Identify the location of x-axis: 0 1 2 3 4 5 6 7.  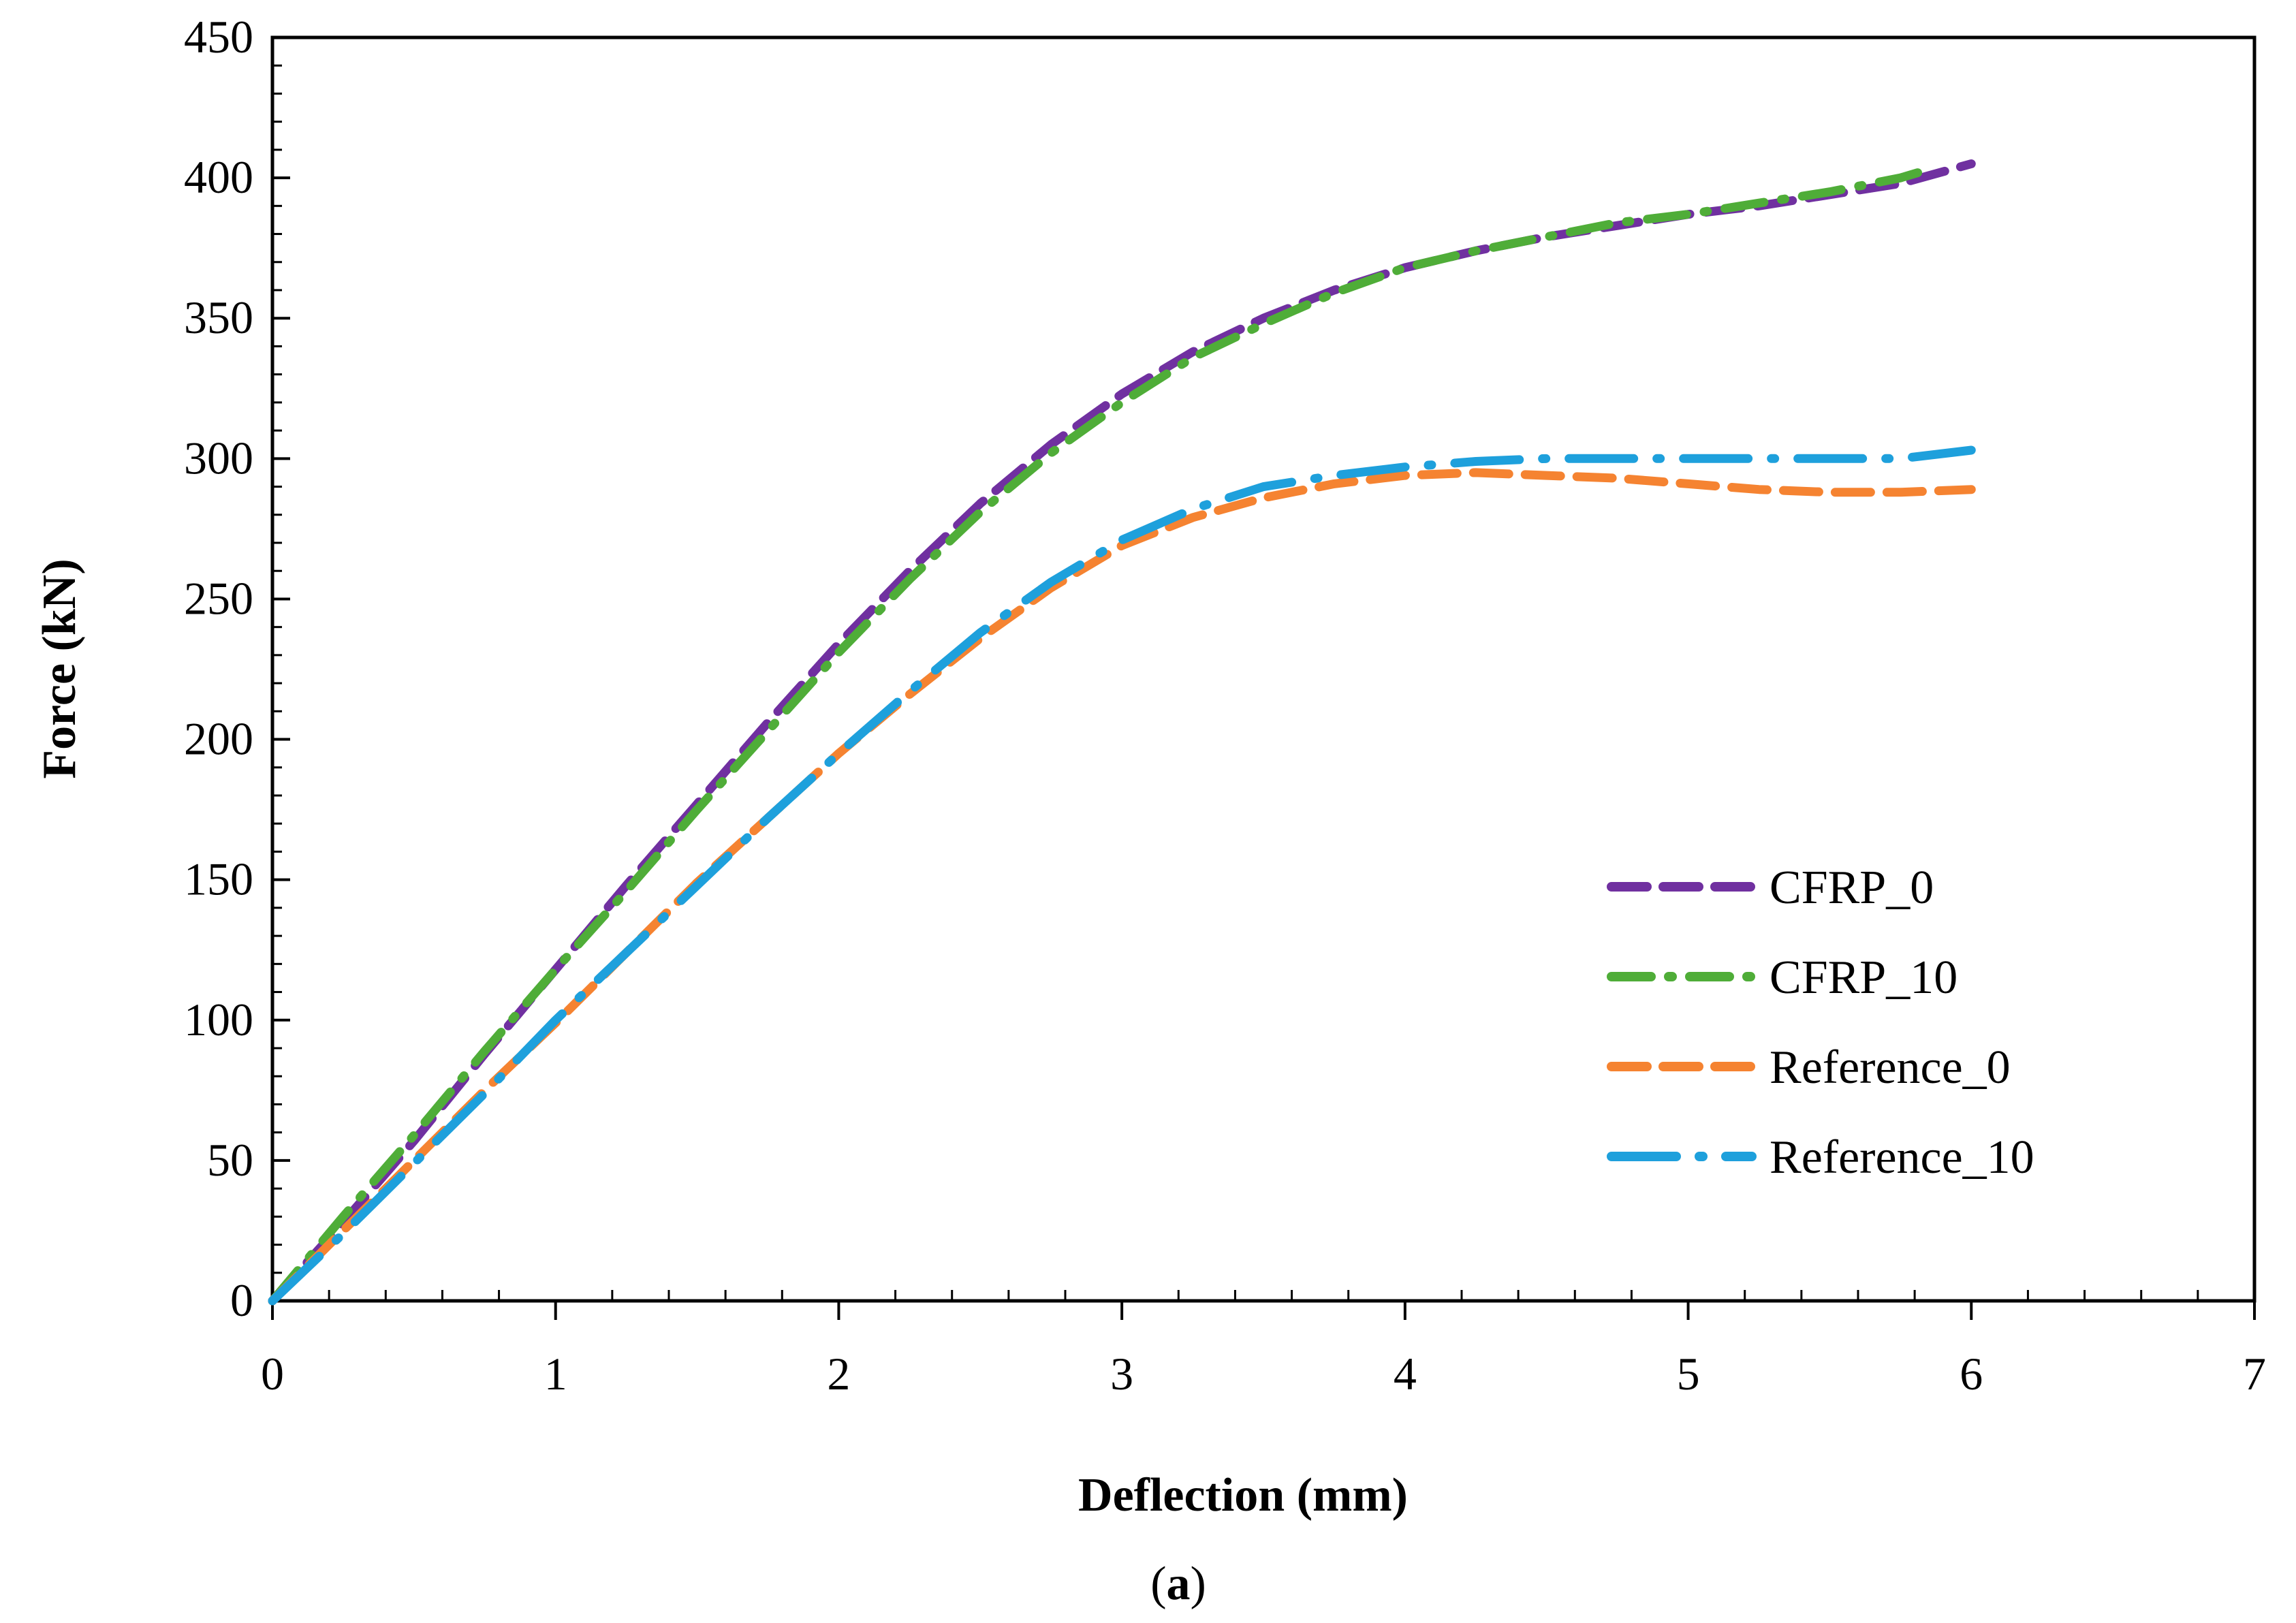
(1263, 1345).